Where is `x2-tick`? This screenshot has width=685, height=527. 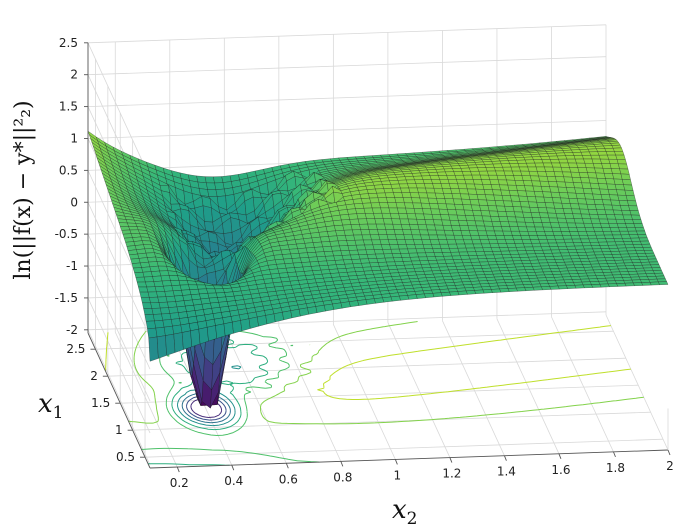
x2-tick is located at coordinates (178, 469).